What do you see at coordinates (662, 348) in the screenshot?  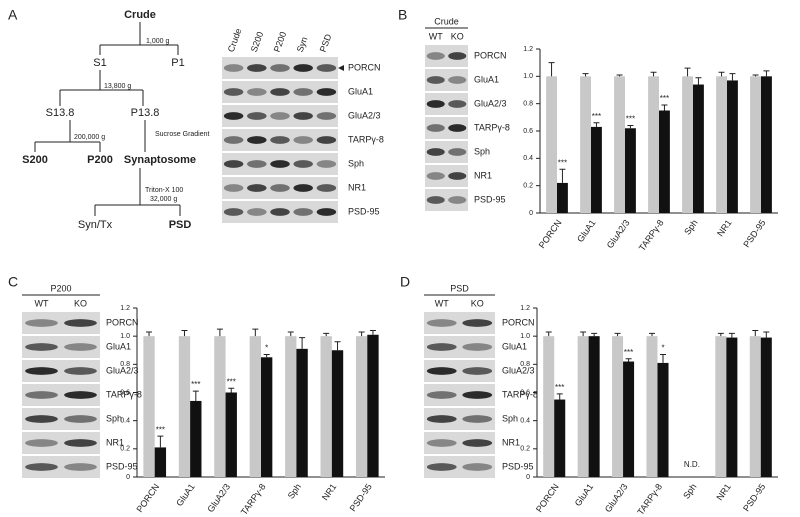 I see `significance-label: *` at bounding box center [662, 348].